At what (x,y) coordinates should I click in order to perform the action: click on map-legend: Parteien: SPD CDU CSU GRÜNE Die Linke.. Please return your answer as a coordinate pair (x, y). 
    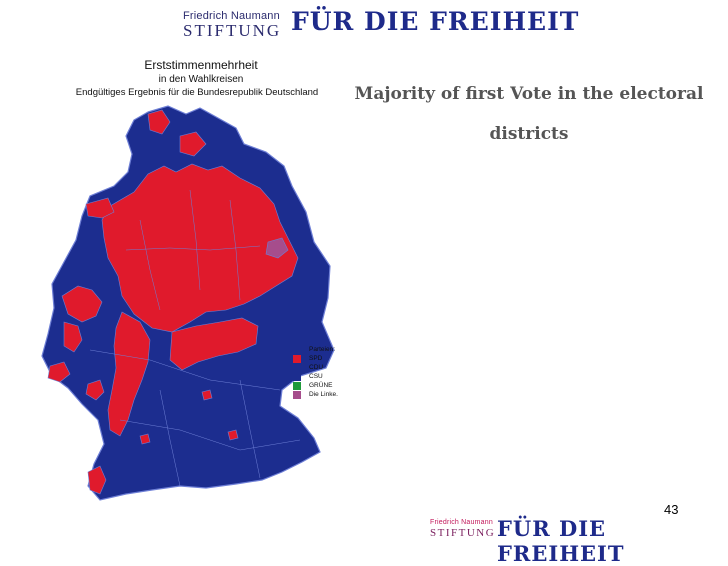
    Looking at the image, I should click on (315, 372).